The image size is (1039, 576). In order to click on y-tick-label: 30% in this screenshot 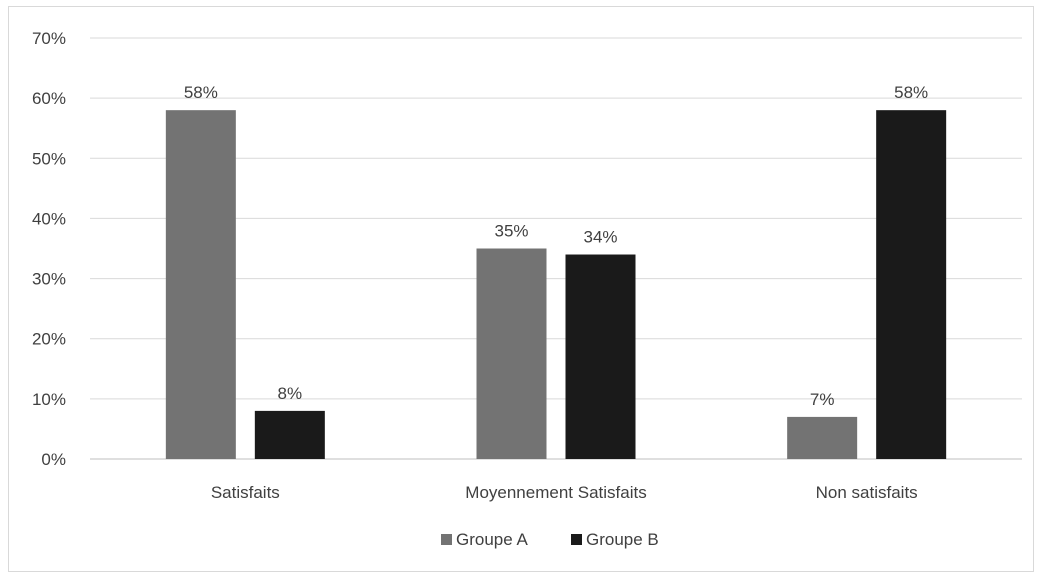, I will do `click(49, 279)`.